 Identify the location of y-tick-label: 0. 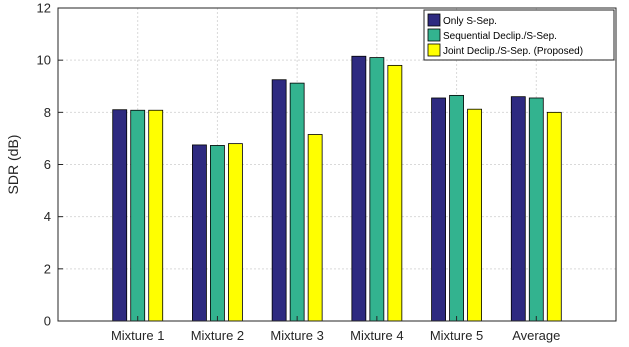
(47, 321).